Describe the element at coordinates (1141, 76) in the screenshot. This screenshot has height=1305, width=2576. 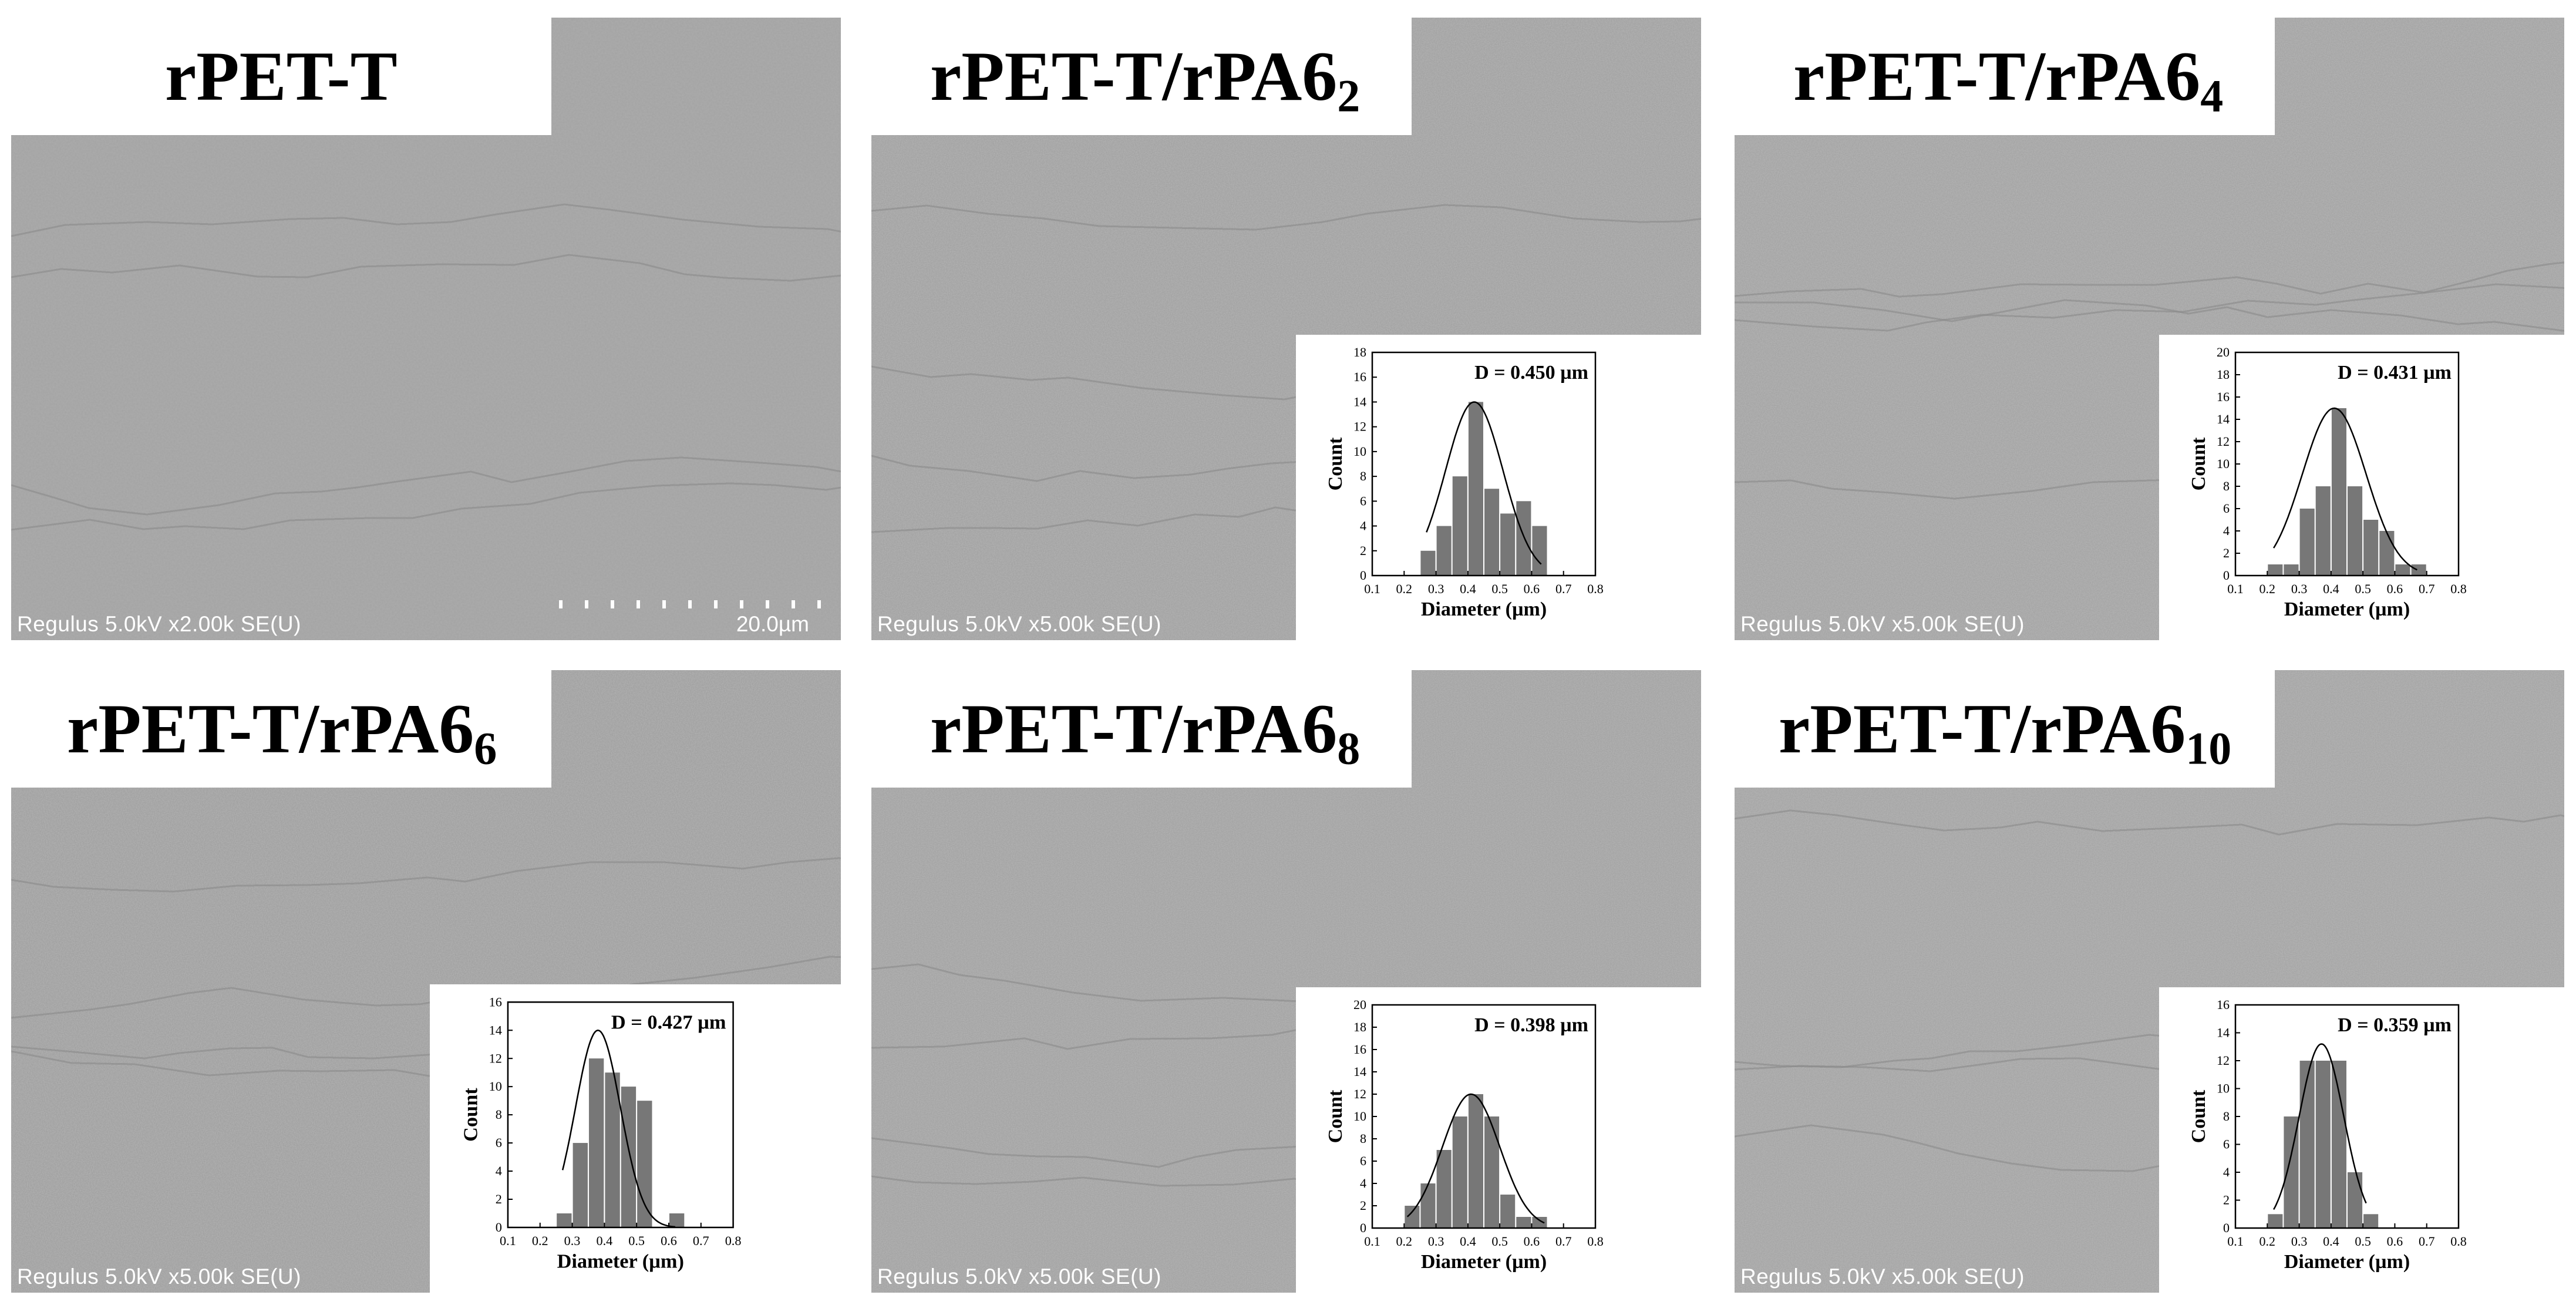
I see `panel-title-box: rPET-T/rPA62` at that location.